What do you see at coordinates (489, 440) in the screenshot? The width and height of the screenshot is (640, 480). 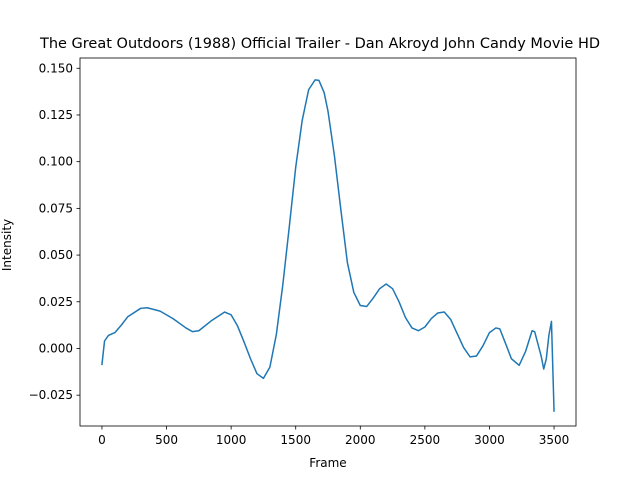 I see `x-tick-label: 3000` at bounding box center [489, 440].